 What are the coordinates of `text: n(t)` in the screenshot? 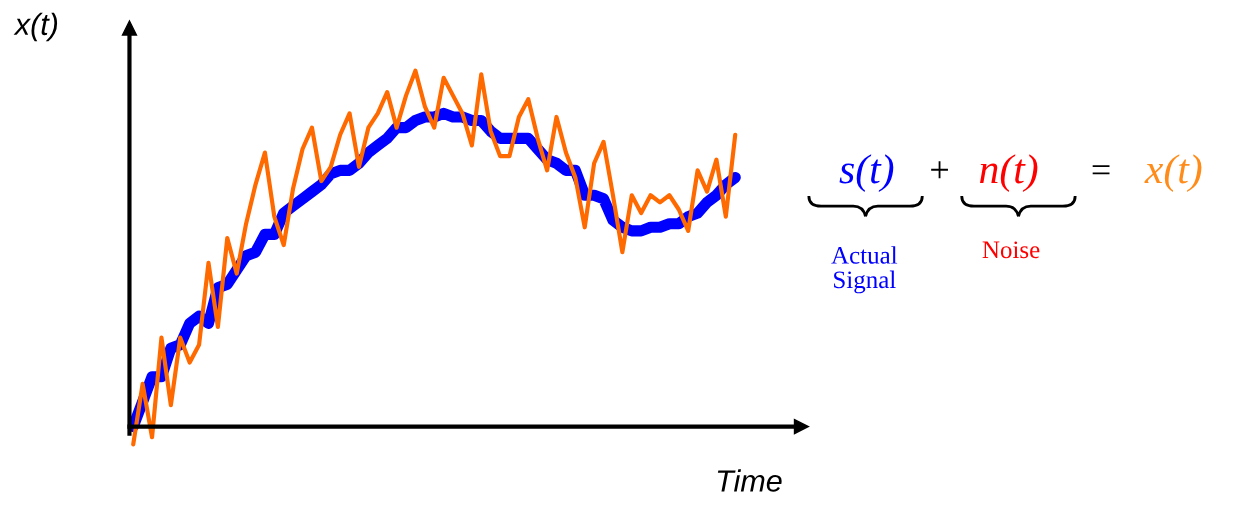 It's located at (1009, 173).